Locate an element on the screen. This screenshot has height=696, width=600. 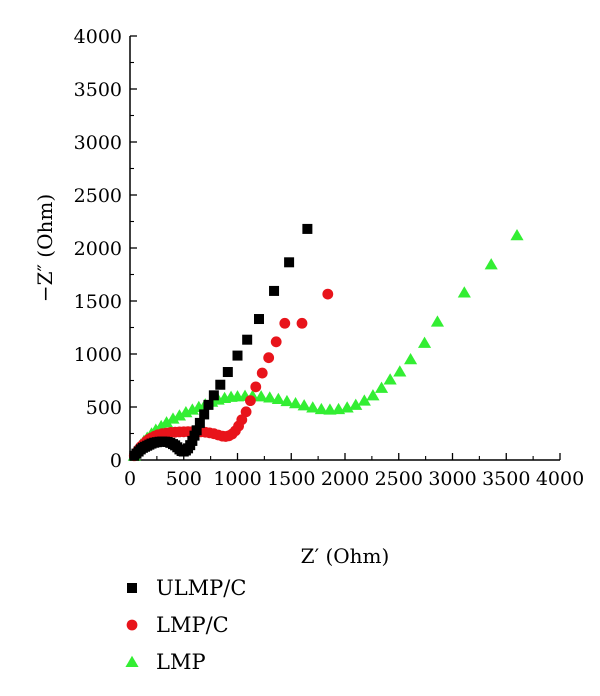
y-tick-label: 0 is located at coordinates (116, 461).